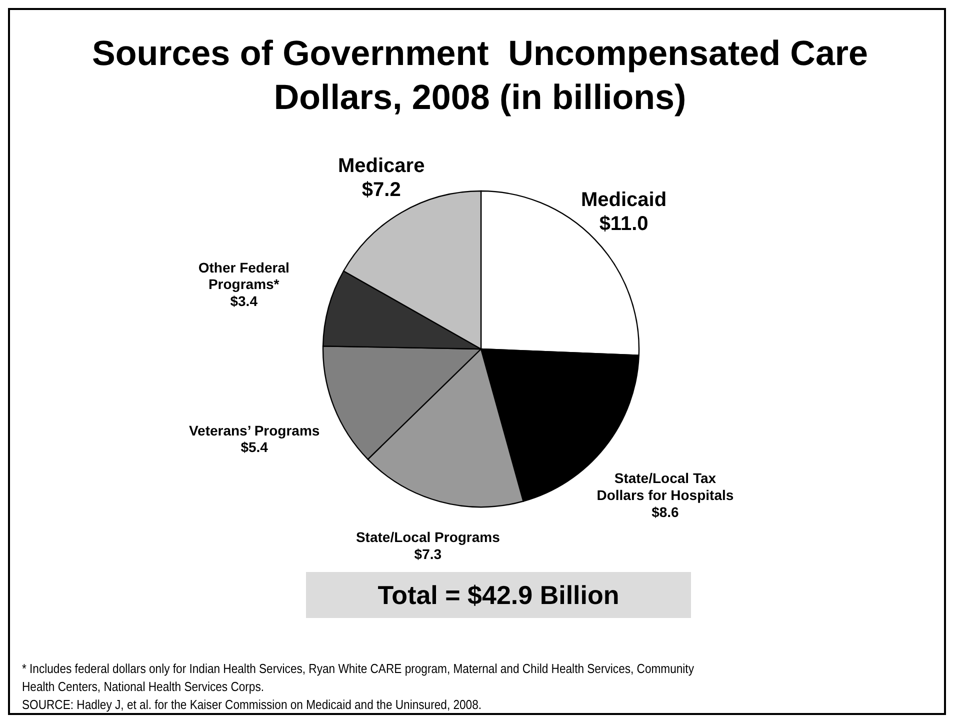  What do you see at coordinates (624, 199) in the screenshot?
I see `slice-label: Medicaid` at bounding box center [624, 199].